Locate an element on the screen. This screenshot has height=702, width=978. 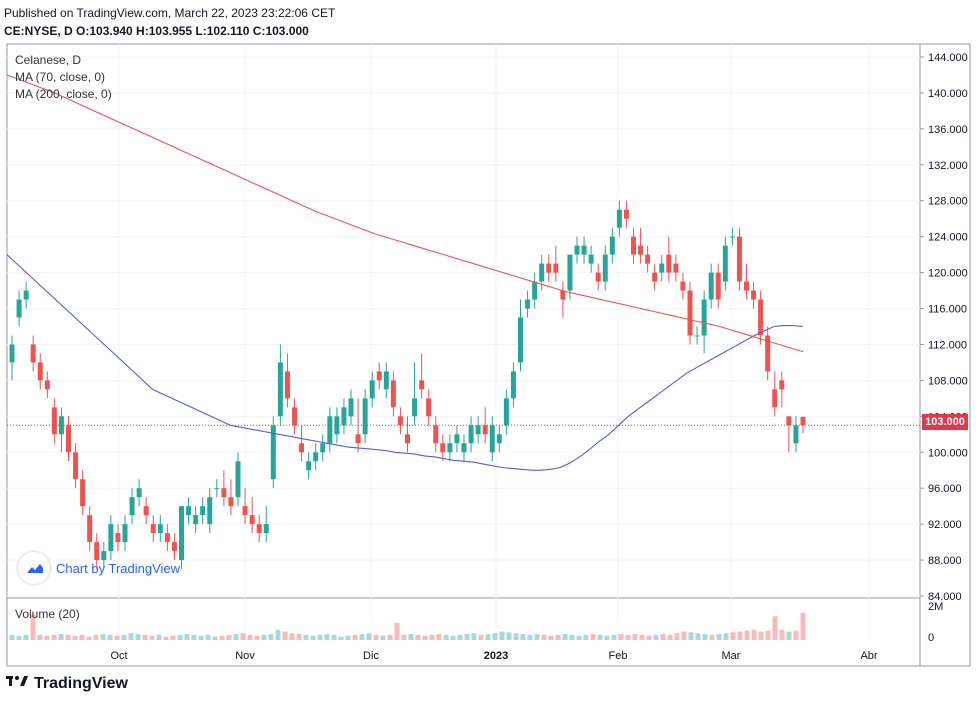
y-tick-label: 96.000 is located at coordinates (945, 489).